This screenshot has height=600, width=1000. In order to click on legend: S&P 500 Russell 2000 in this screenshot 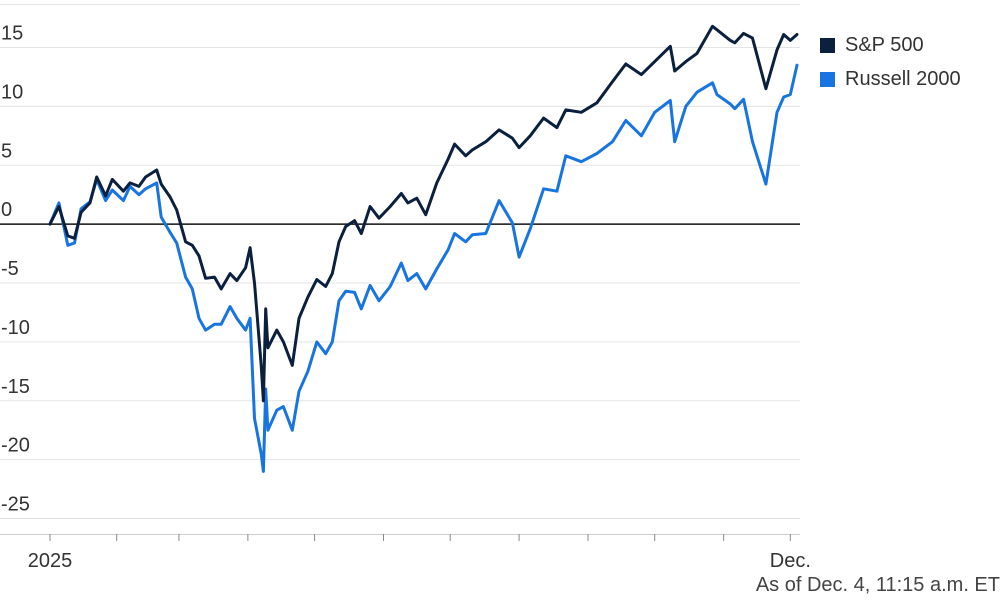, I will do `click(890, 62)`.